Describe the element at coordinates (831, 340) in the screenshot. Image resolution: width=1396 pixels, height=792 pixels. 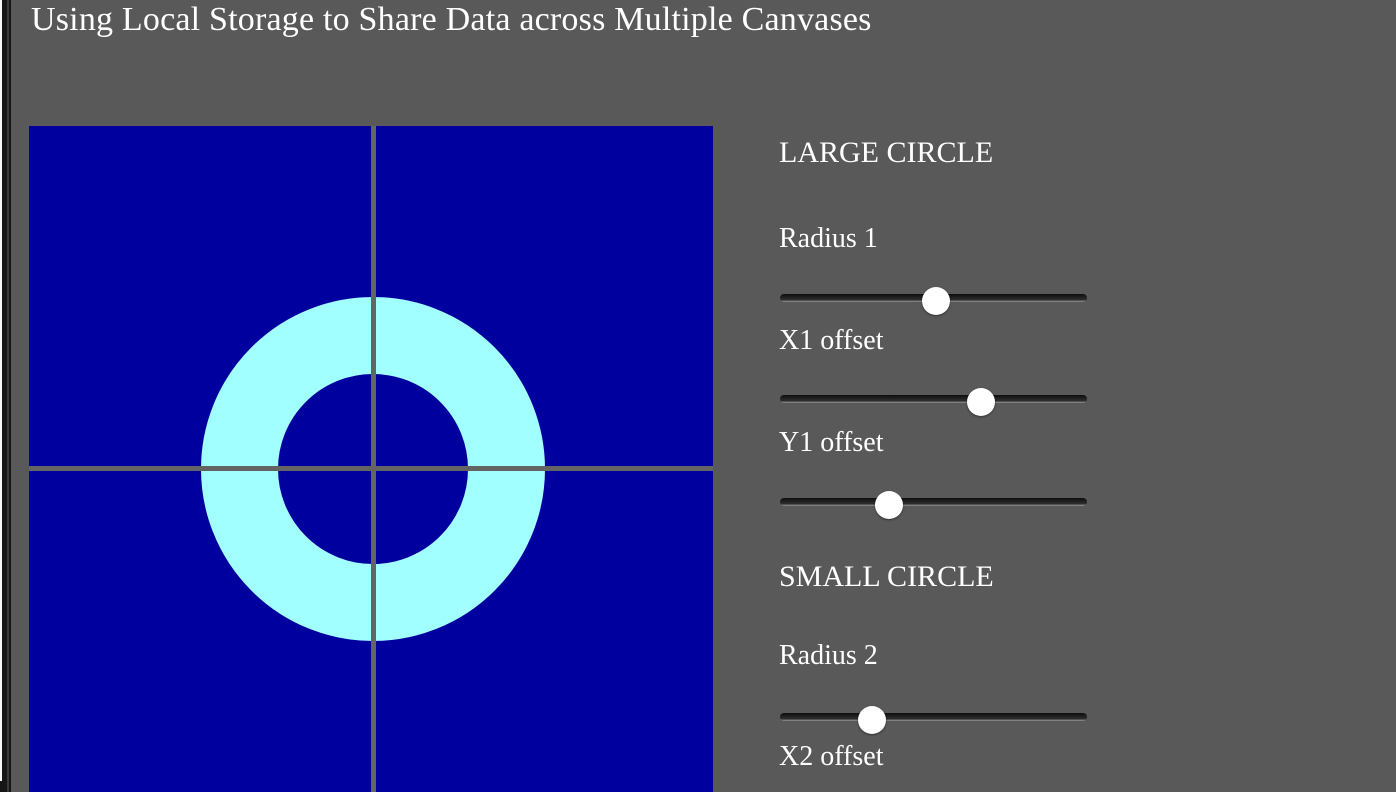
I see `x1-offset-label: X1 offset` at that location.